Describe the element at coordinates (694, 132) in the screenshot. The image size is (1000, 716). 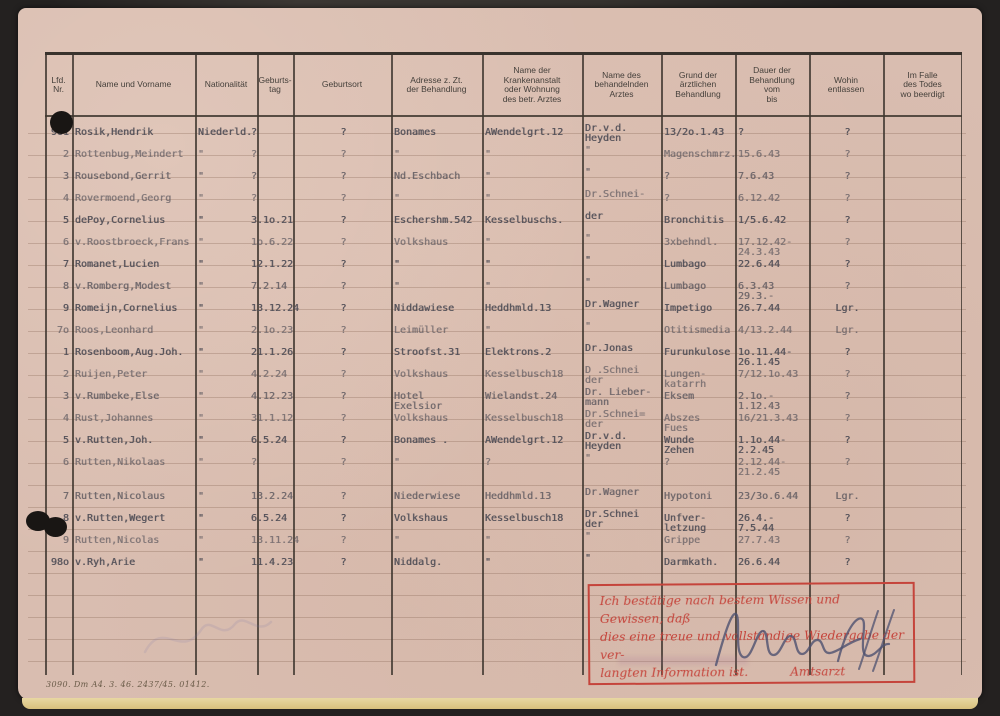
I see `cell: 13/2o.1.43` at that location.